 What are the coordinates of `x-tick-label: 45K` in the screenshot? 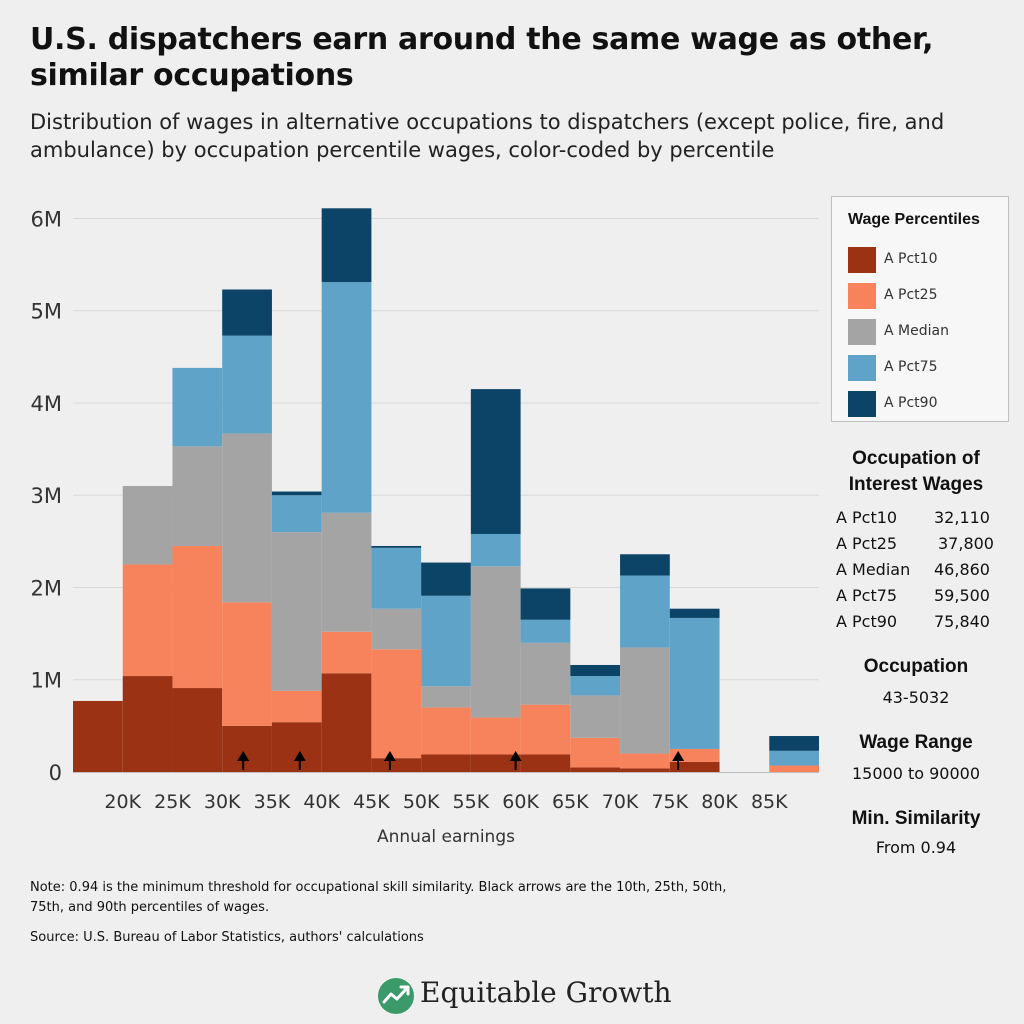 It's located at (371, 802).